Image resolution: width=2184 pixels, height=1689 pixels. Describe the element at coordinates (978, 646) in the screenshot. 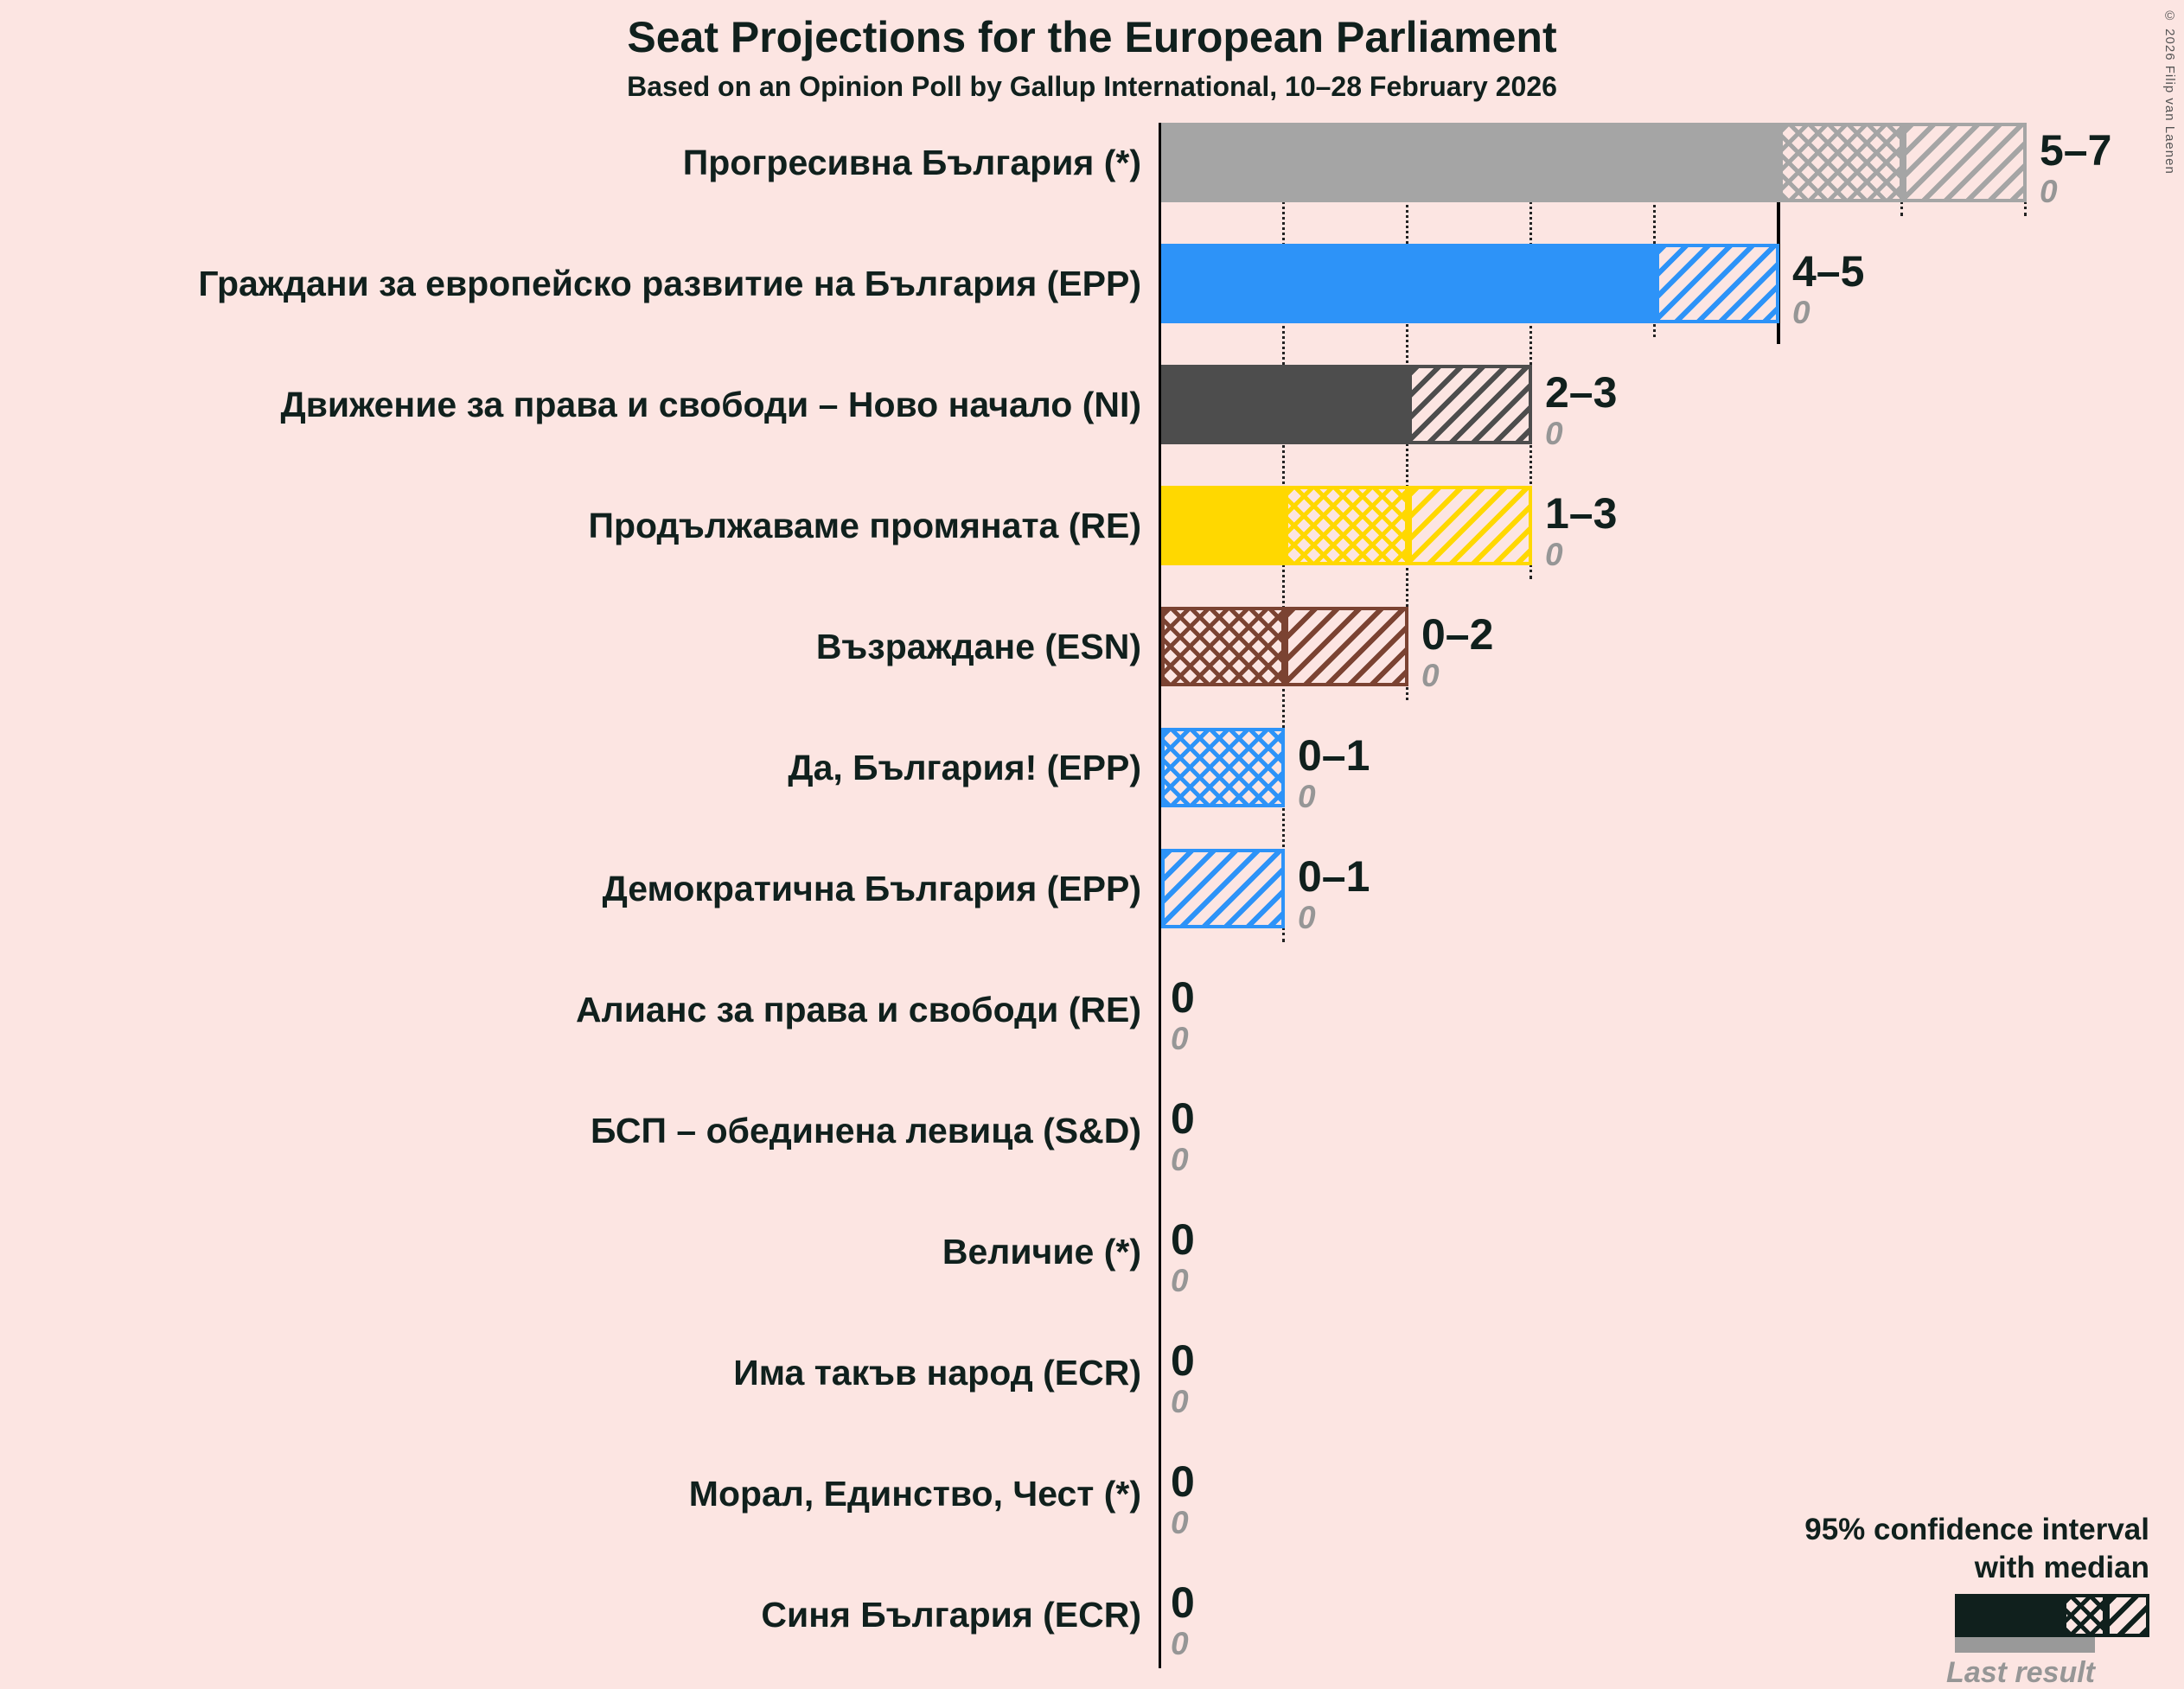

I see `party-label: Възраждане (ESN)` at that location.